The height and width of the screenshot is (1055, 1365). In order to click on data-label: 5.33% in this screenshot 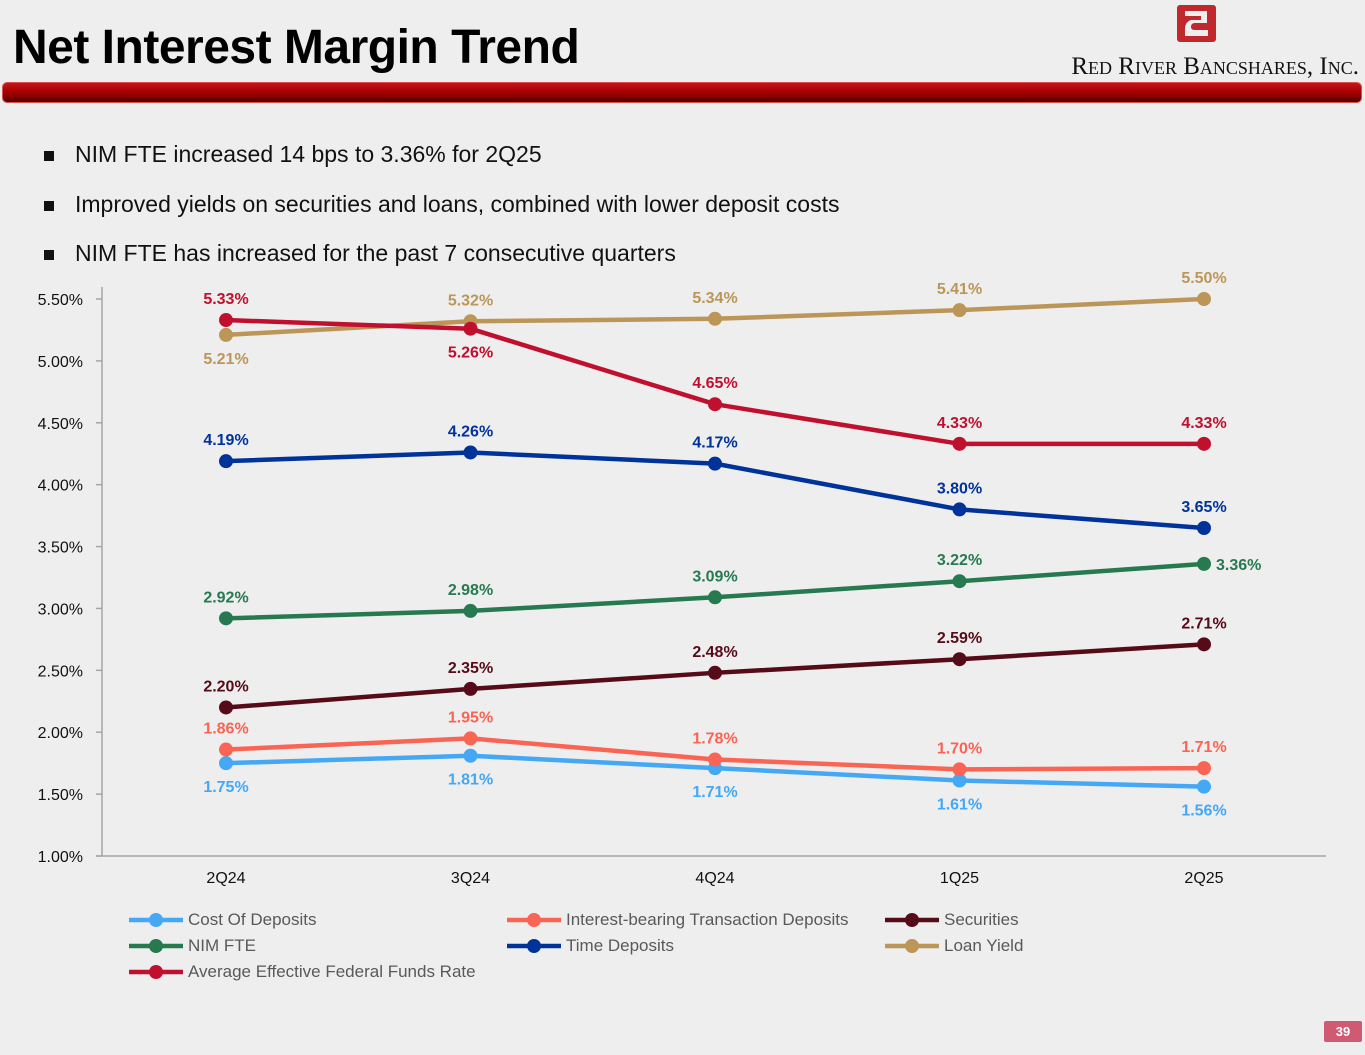, I will do `click(225, 299)`.